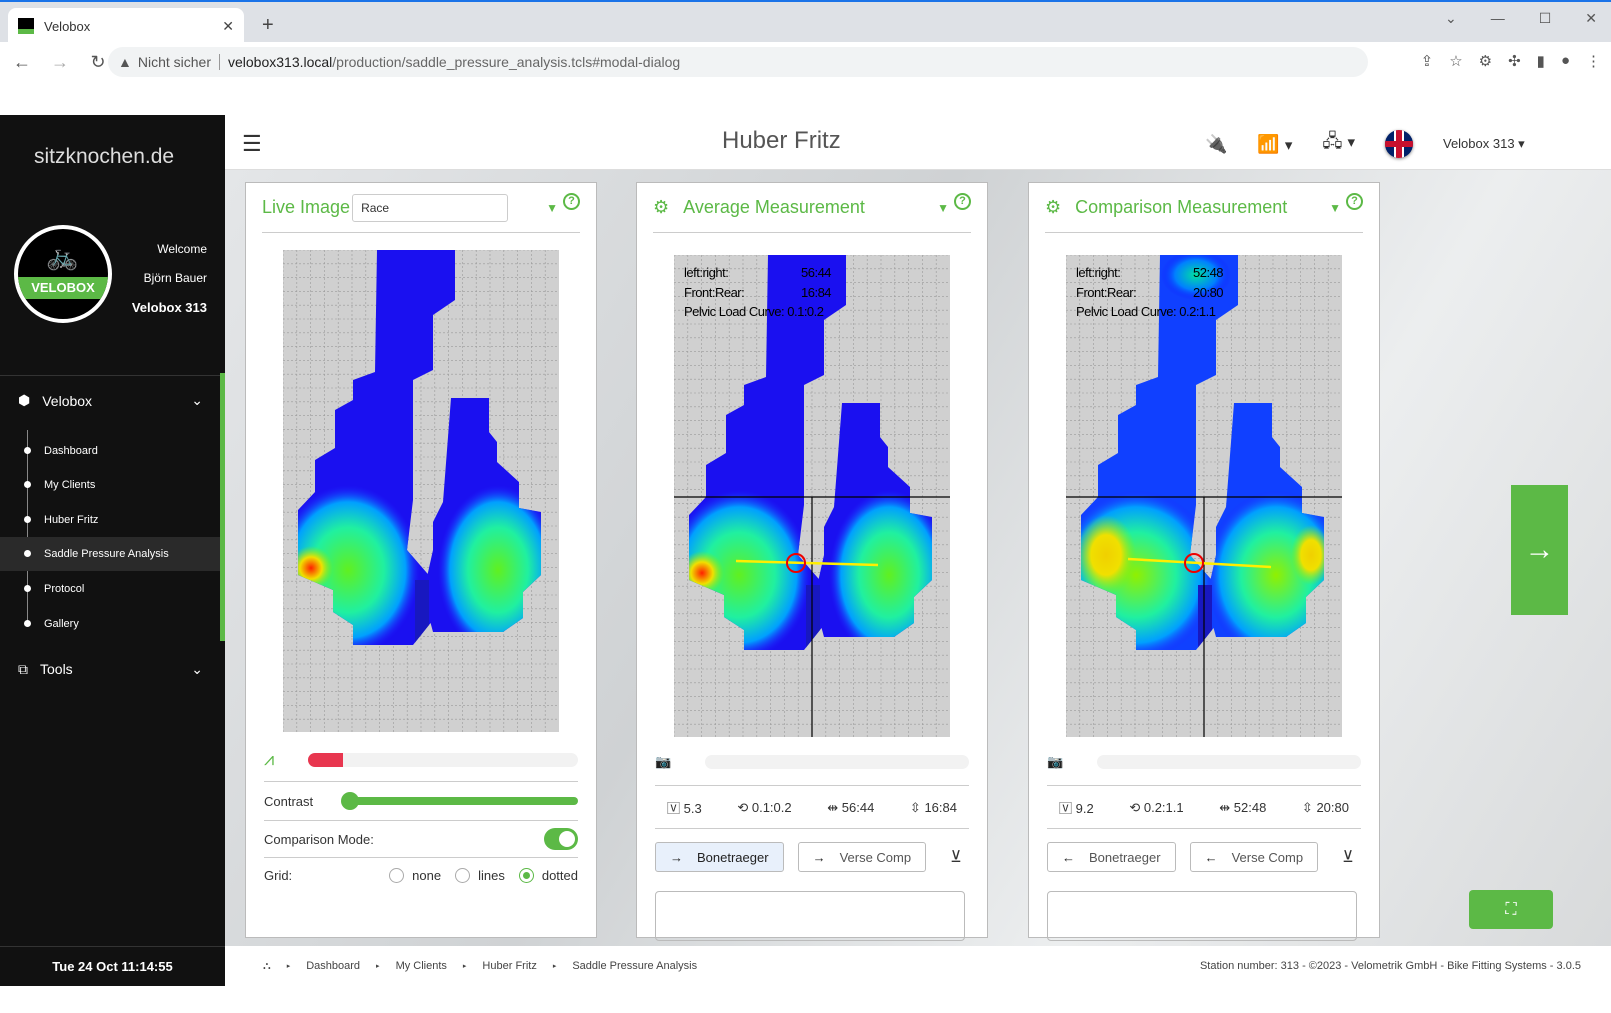  What do you see at coordinates (60, 61) in the screenshot?
I see `forward-icon: →` at bounding box center [60, 61].